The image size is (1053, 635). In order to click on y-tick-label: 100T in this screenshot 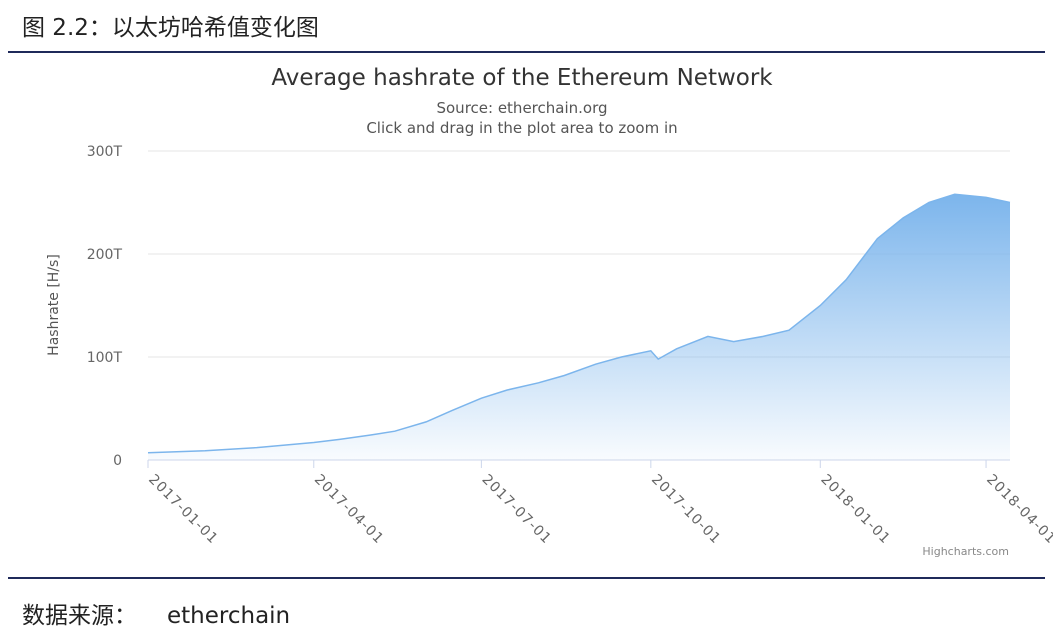, I will do `click(105, 358)`.